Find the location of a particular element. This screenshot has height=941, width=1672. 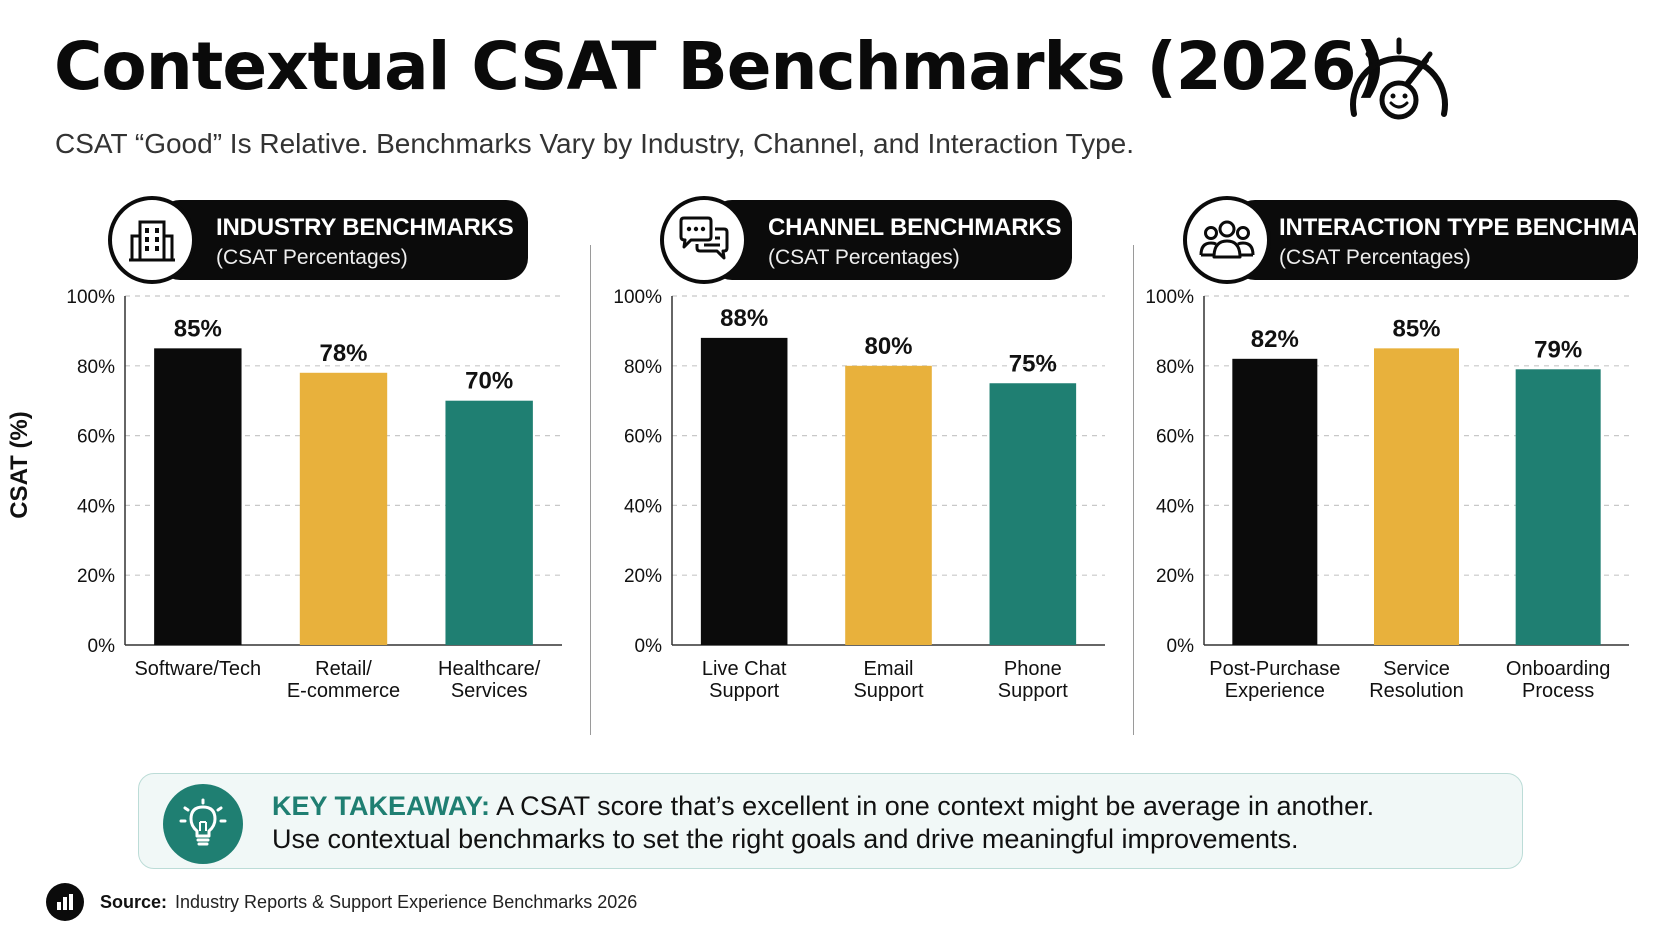

lightbulb-icon is located at coordinates (203, 824).